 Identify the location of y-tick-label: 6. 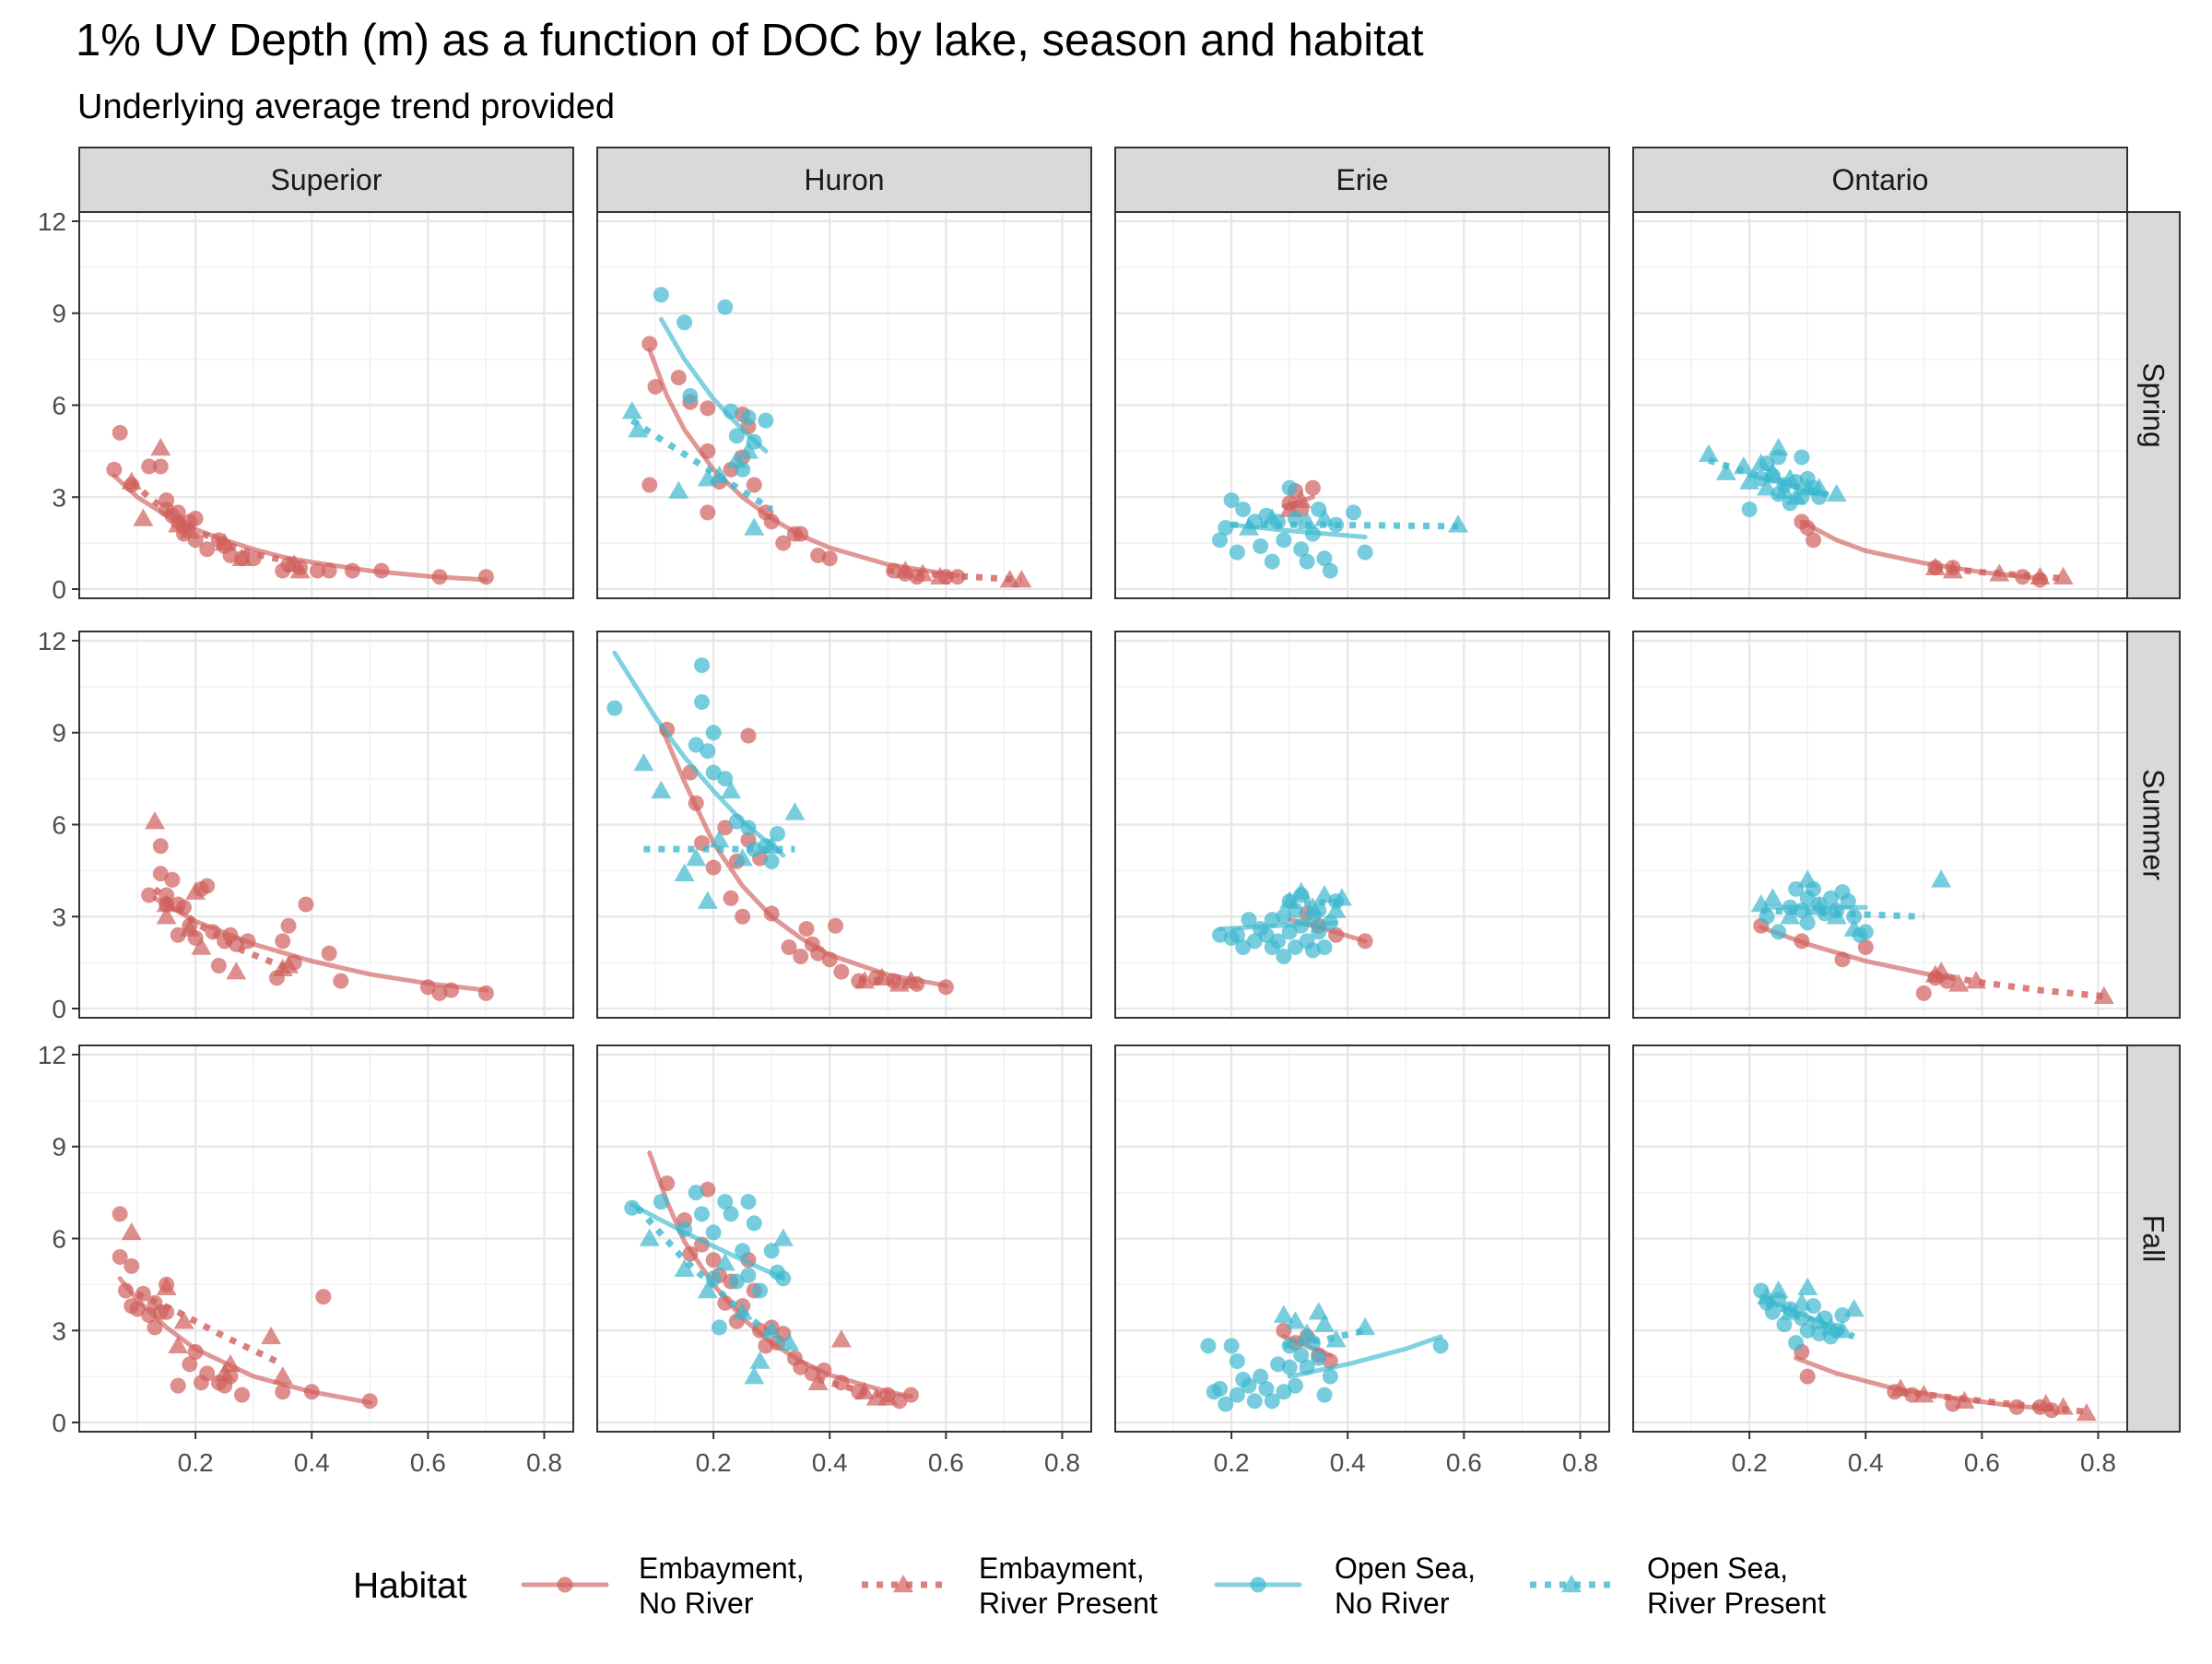
(59, 406).